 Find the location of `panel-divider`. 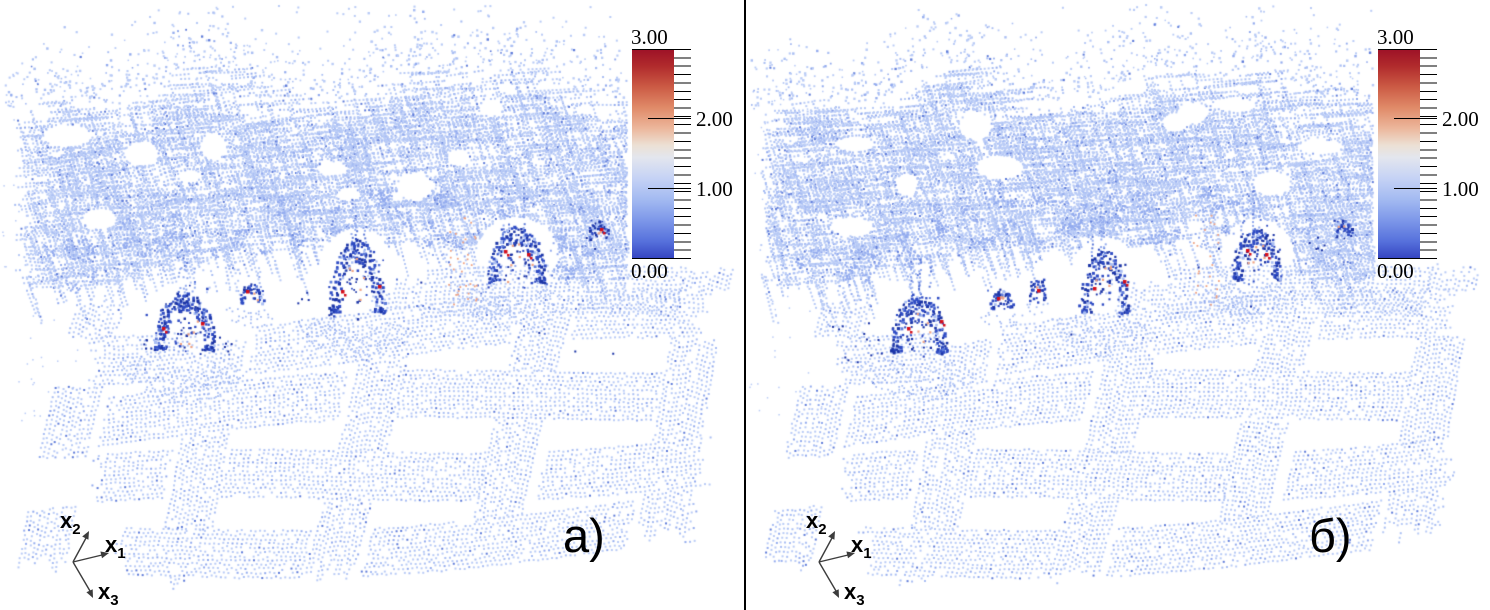

panel-divider is located at coordinates (745, 305).